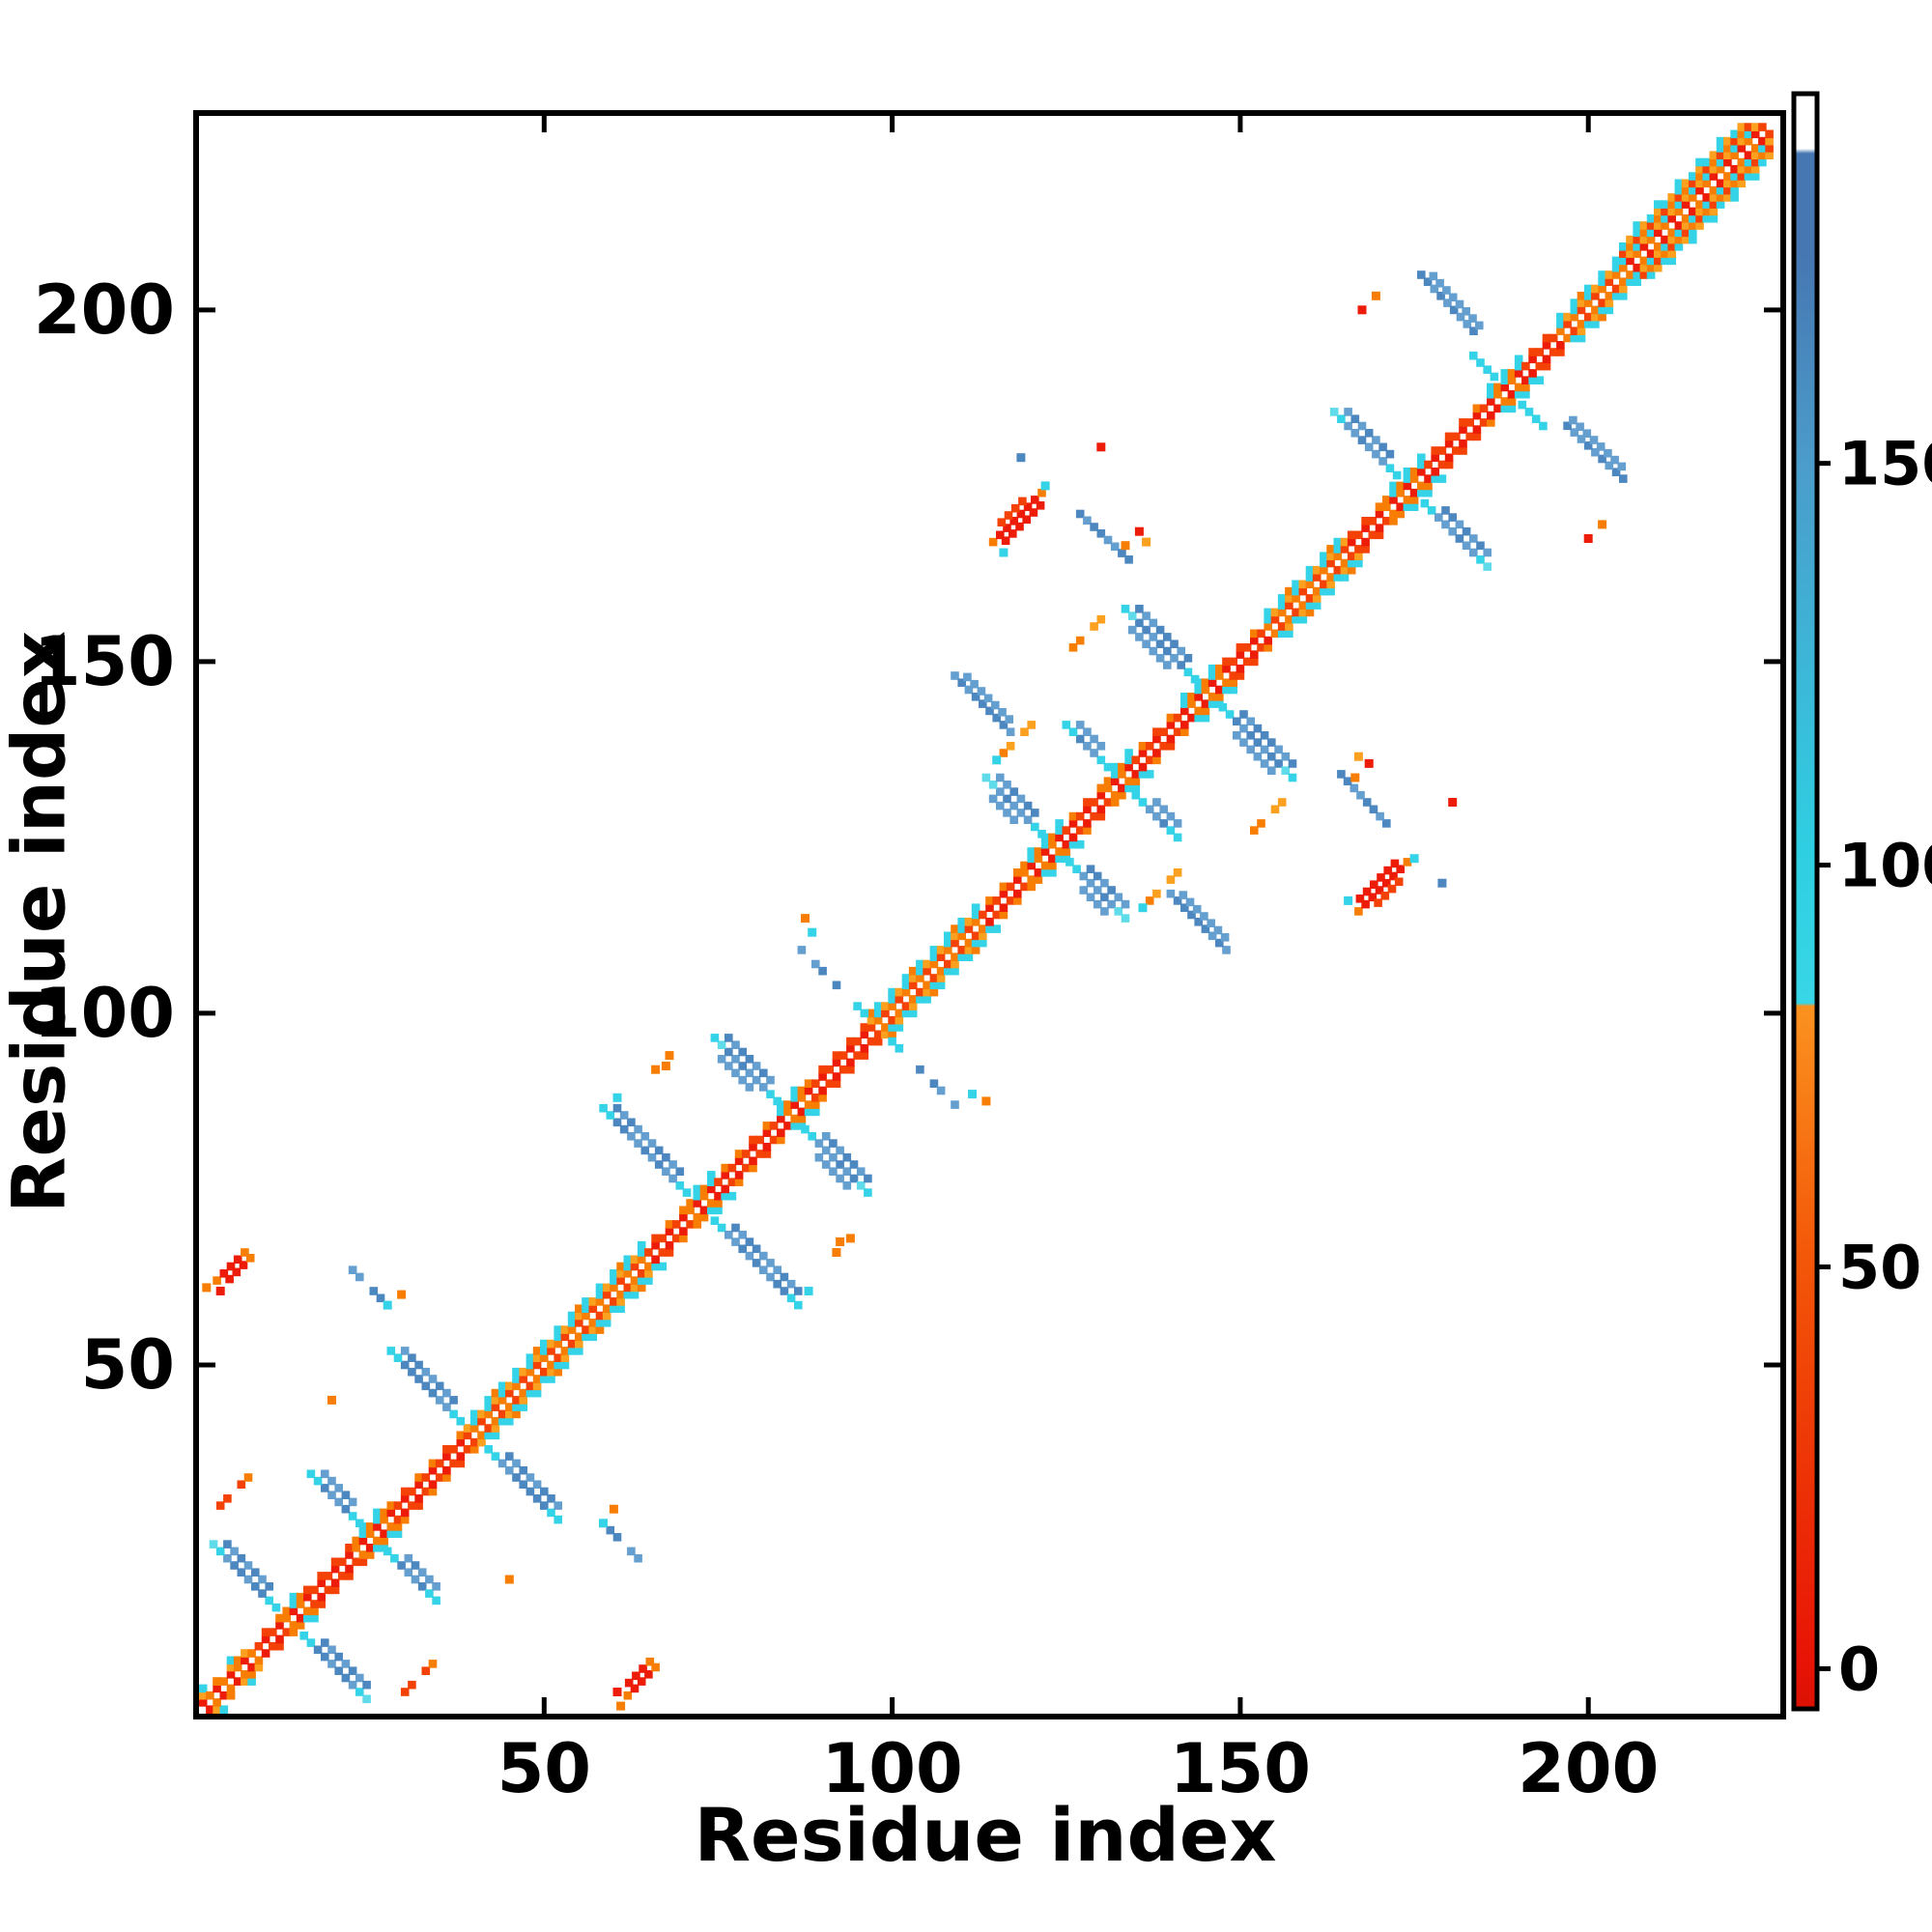 The width and height of the screenshot is (1932, 1932). I want to click on x-axis-label: Residue index, so click(966, 1835).